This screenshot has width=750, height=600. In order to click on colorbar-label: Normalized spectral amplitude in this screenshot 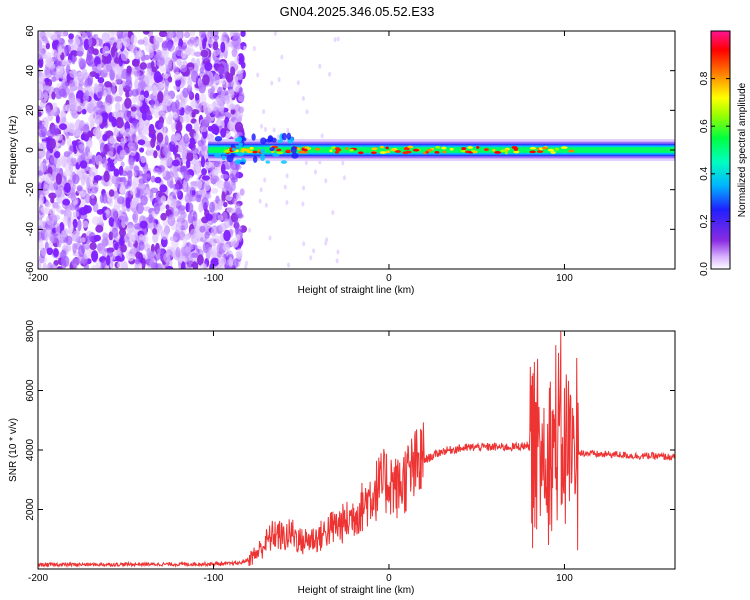, I will do `click(742, 149)`.